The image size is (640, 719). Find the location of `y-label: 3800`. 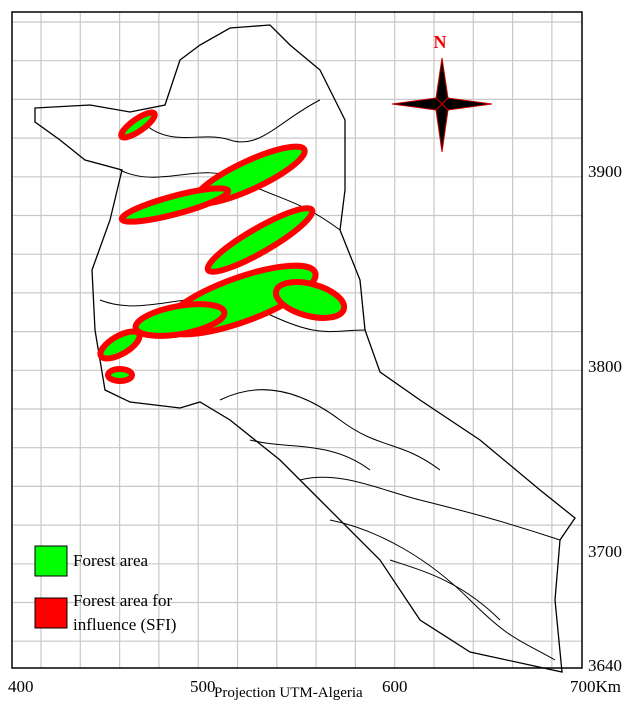

y-label: 3800 is located at coordinates (605, 366).